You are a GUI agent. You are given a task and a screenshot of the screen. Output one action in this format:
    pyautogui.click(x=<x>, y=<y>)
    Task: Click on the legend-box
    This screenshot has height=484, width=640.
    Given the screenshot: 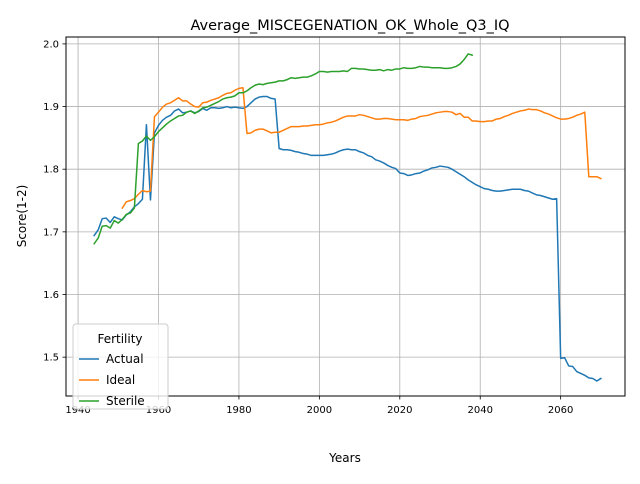 What is the action you would take?
    pyautogui.click(x=120, y=366)
    